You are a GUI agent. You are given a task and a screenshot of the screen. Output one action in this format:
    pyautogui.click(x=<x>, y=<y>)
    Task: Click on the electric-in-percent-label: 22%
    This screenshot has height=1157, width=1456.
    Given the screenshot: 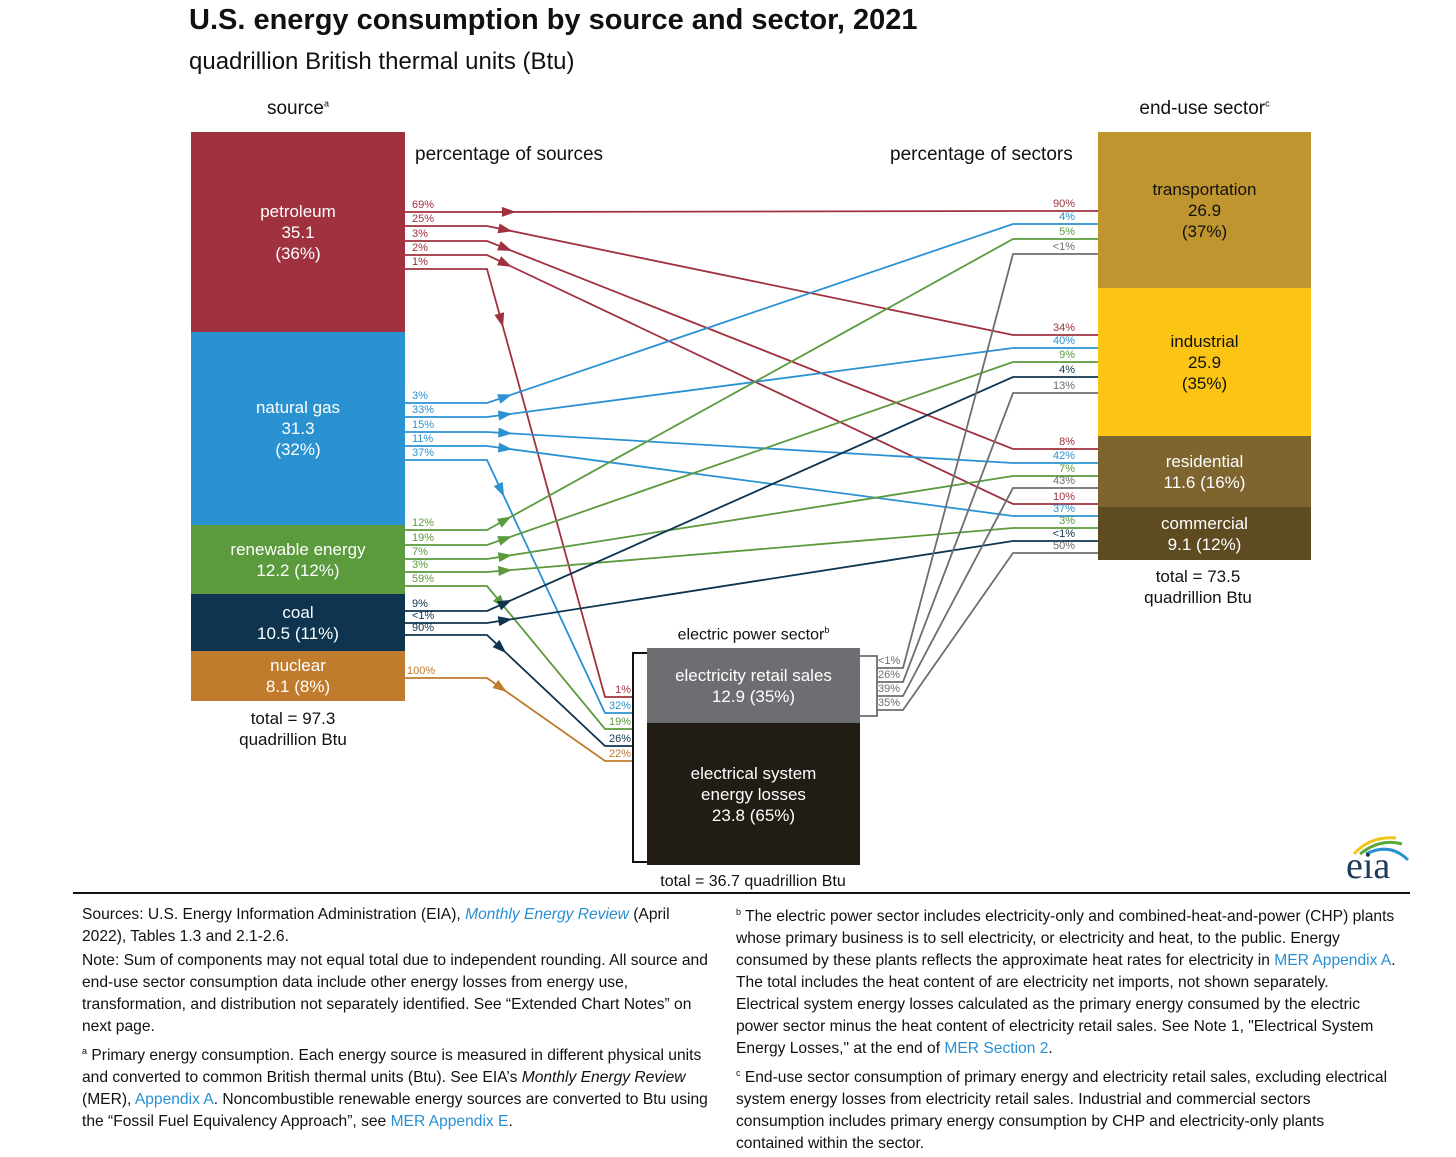 What is the action you would take?
    pyautogui.click(x=619, y=754)
    